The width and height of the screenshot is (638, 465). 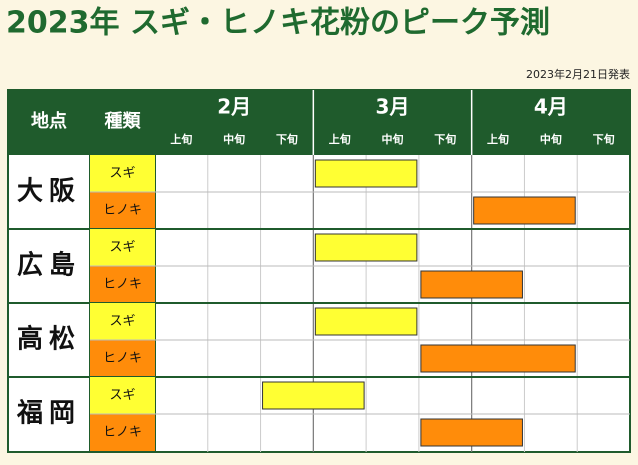 I want to click on header-bg, so click(x=319, y=122).